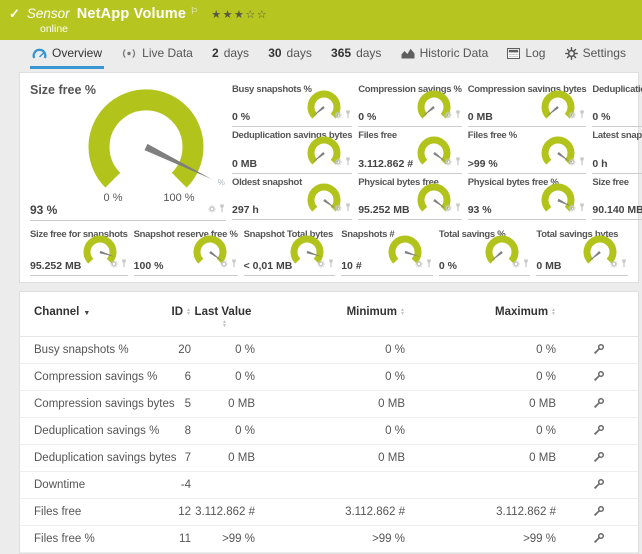  Describe the element at coordinates (546, 350) in the screenshot. I see `cell-max: 0 %` at that location.